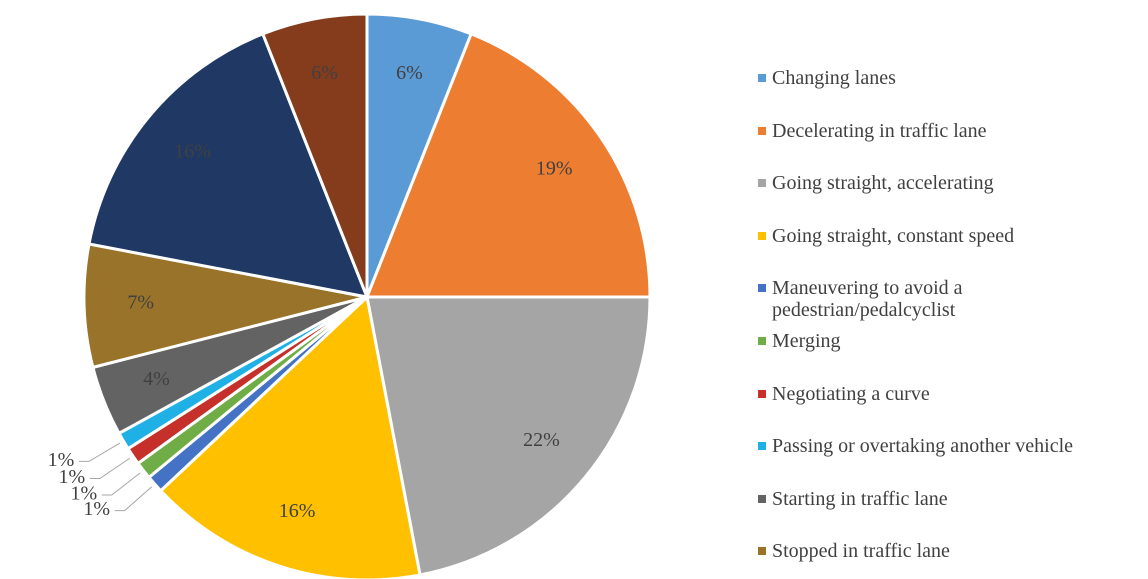 The height and width of the screenshot is (579, 1148). I want to click on legend-item: Going straight, constant speed, so click(951, 236).